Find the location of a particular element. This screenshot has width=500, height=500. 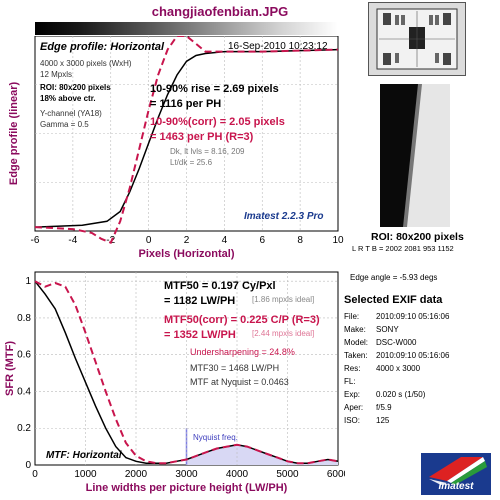

rise-line: = 1116 per PH is located at coordinates (186, 104).